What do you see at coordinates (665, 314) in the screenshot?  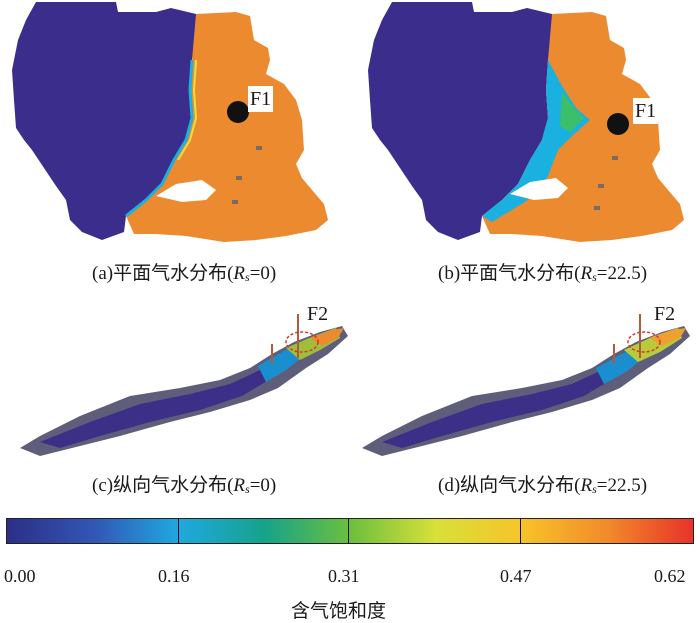 I see `well-label-f2-d: F2` at bounding box center [665, 314].